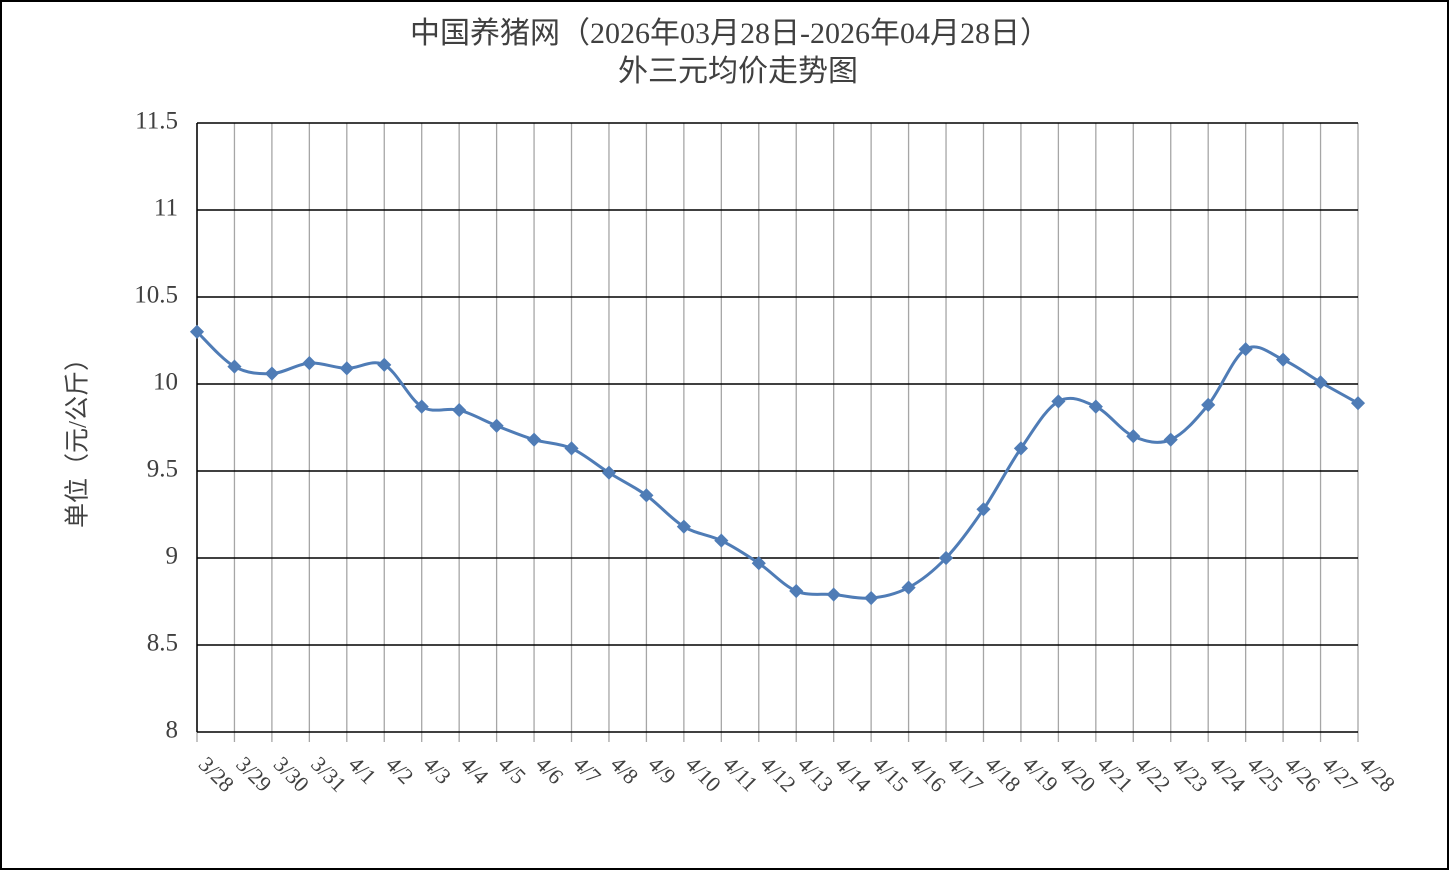  What do you see at coordinates (156, 295) in the screenshot?
I see `y-tick-label: 10.5` at bounding box center [156, 295].